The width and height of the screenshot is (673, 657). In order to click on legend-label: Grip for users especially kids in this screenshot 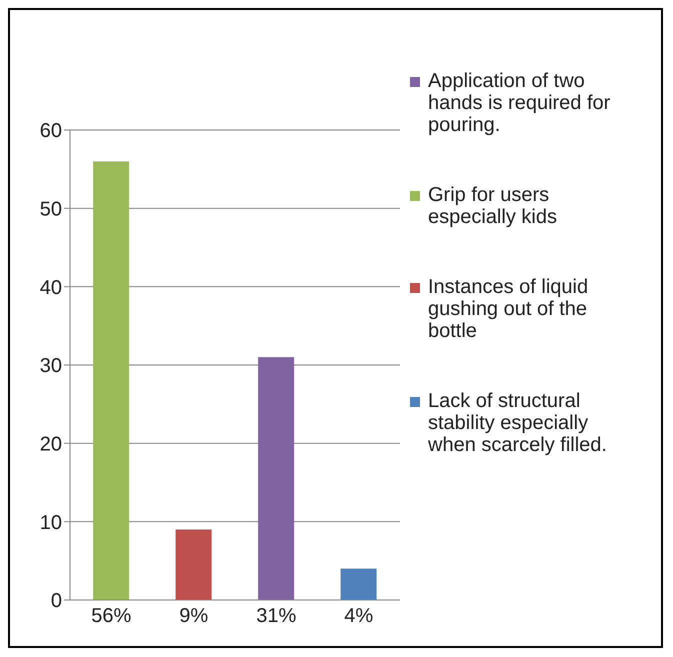, I will do `click(493, 206)`.